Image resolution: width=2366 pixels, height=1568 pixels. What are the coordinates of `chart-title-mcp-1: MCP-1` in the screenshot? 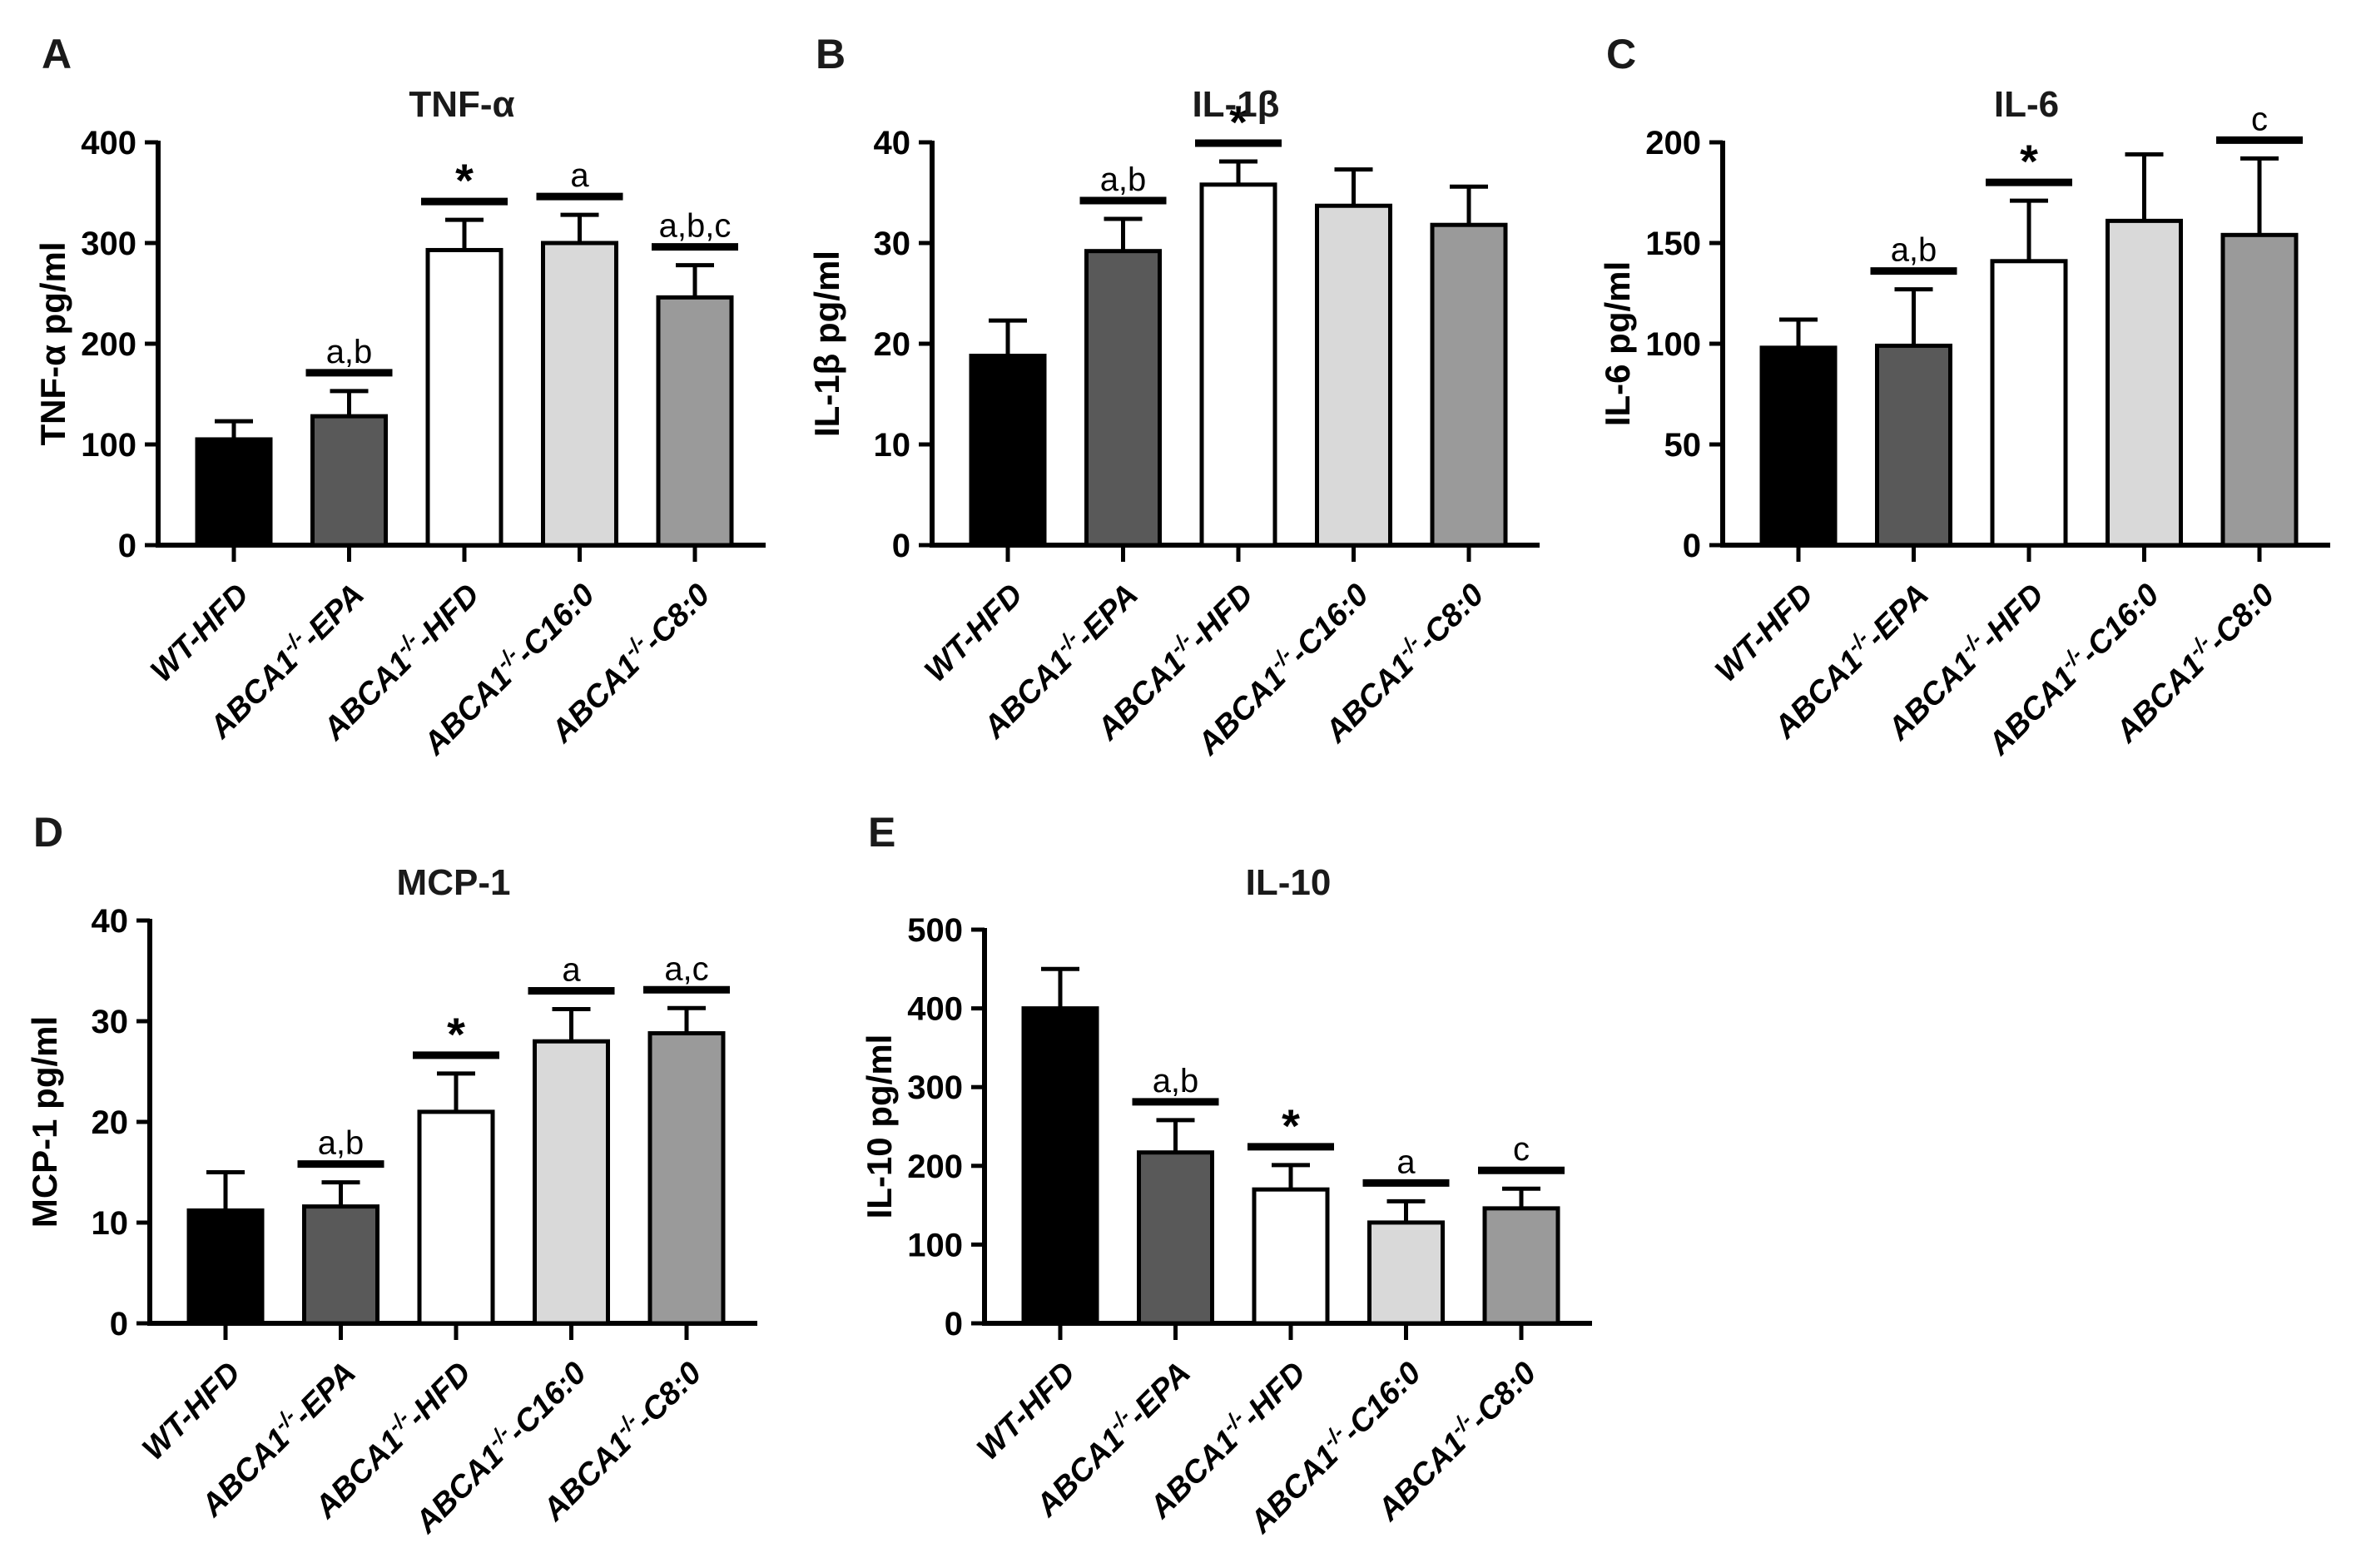 It's located at (453, 882).